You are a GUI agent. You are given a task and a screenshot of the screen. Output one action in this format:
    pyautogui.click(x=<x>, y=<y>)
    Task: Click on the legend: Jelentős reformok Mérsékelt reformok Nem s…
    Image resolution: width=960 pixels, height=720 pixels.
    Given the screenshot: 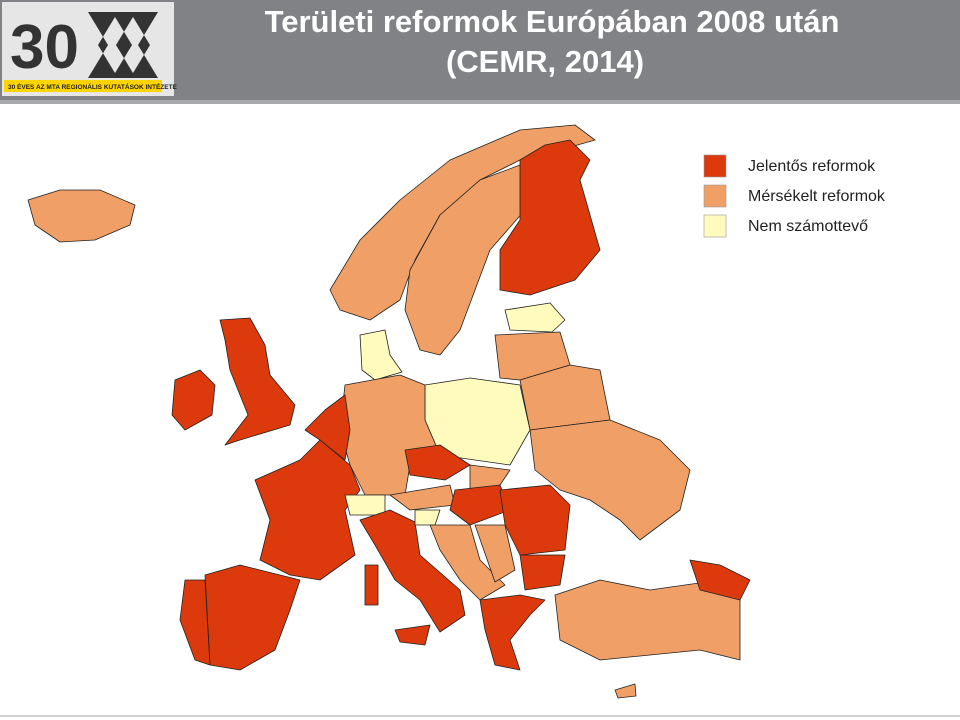 What is the action you would take?
    pyautogui.click(x=794, y=196)
    